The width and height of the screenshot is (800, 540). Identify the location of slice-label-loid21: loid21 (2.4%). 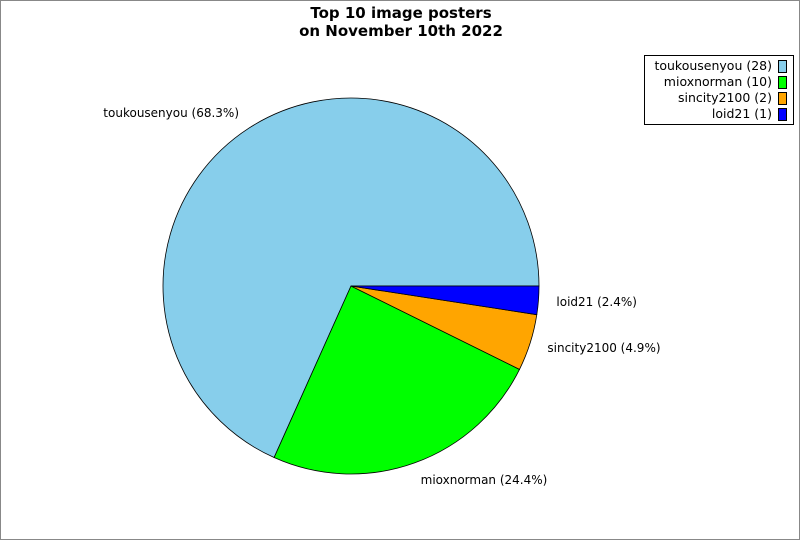
(596, 302).